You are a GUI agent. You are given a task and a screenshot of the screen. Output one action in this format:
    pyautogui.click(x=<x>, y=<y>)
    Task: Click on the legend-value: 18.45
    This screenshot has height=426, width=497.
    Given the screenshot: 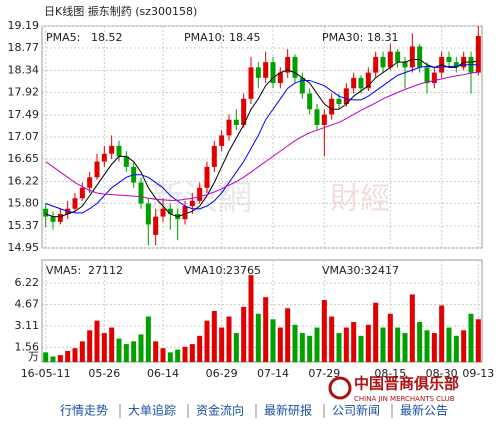 What is the action you would take?
    pyautogui.click(x=245, y=37)
    